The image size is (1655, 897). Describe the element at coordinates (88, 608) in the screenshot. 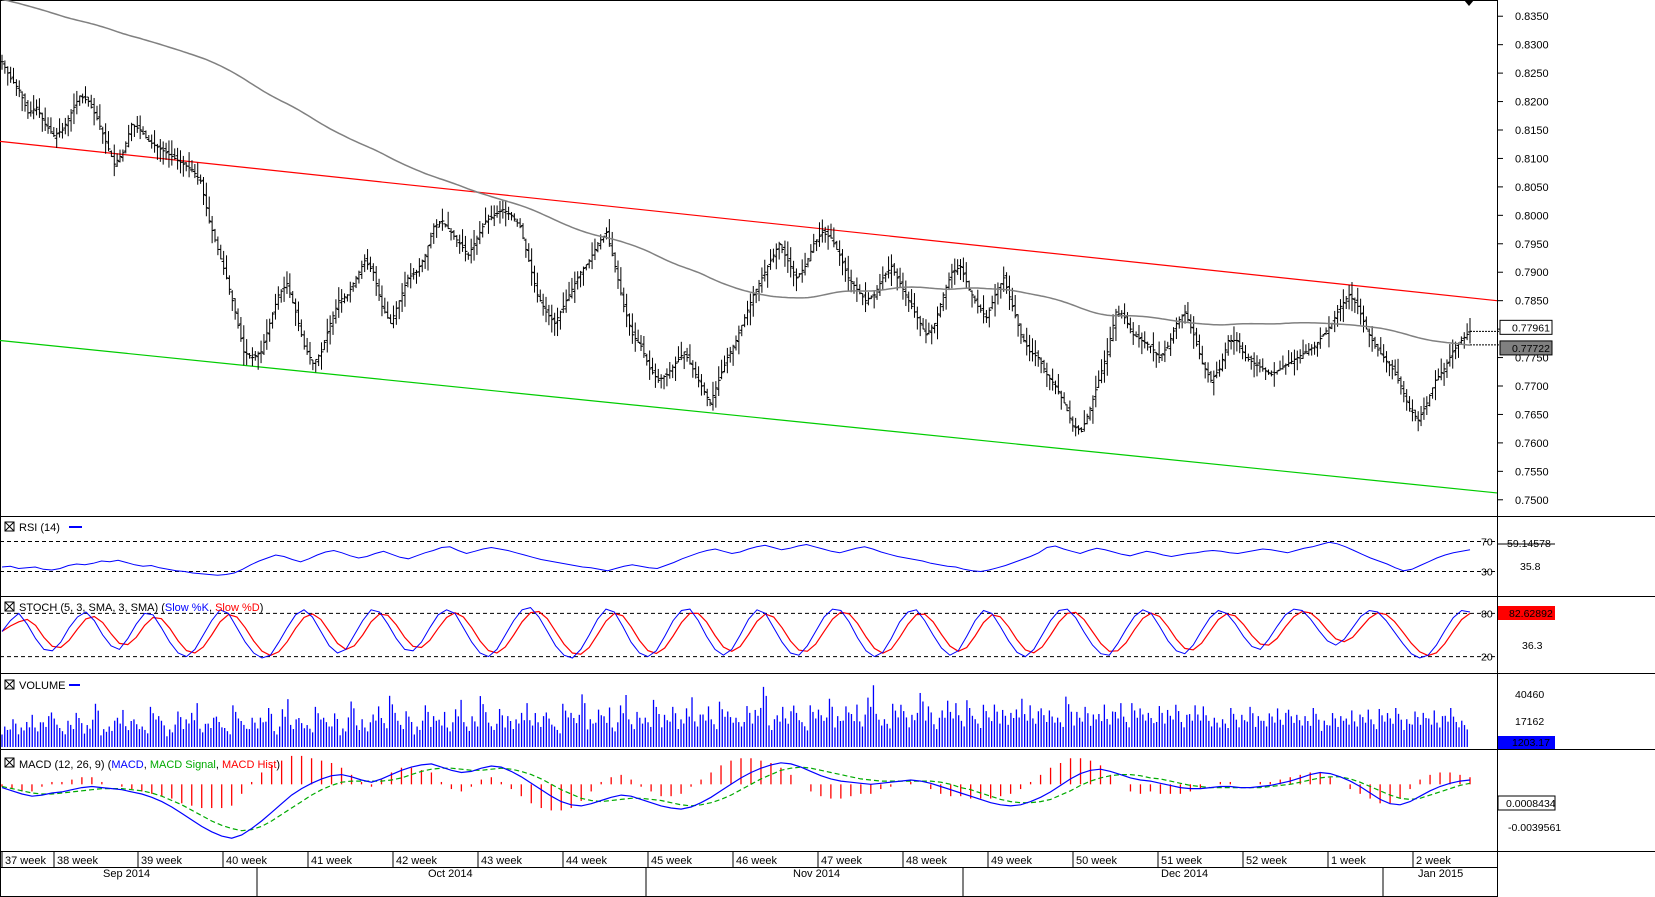

I see `stoch-label: STOCH (5, 3, SMA, 3, SMA)` at that location.